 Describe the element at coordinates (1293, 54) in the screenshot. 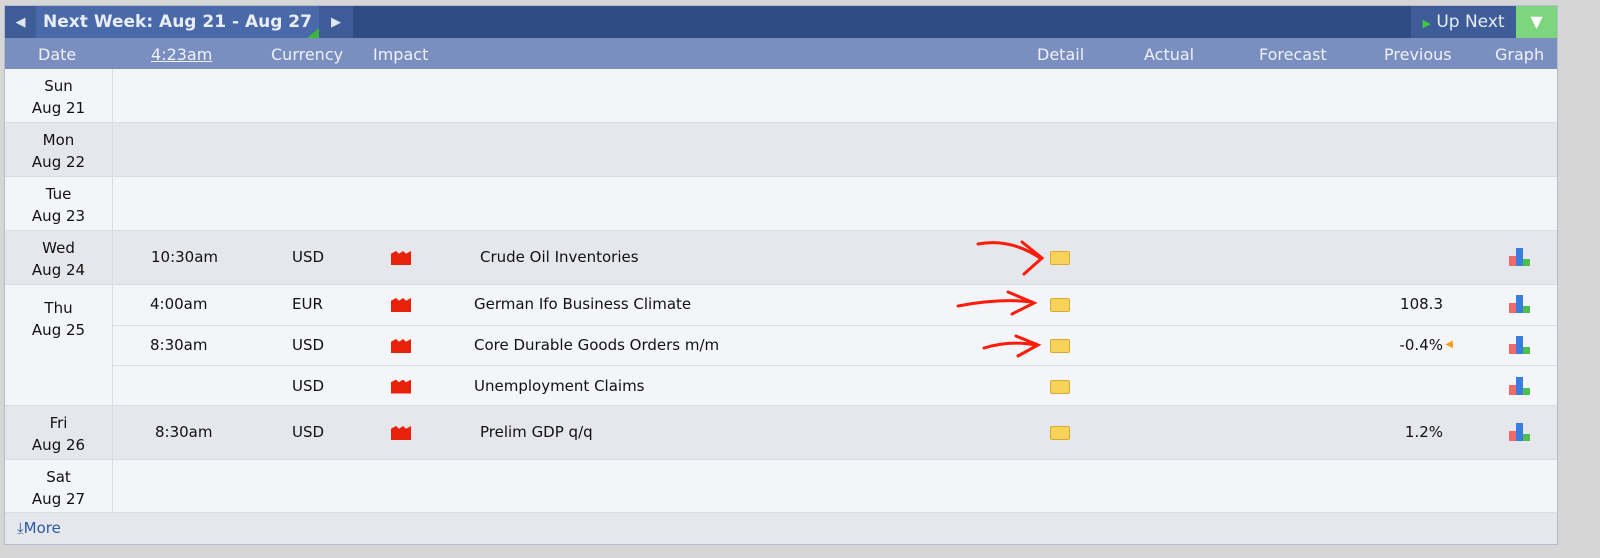

I see `col-forecast: Forecast` at that location.